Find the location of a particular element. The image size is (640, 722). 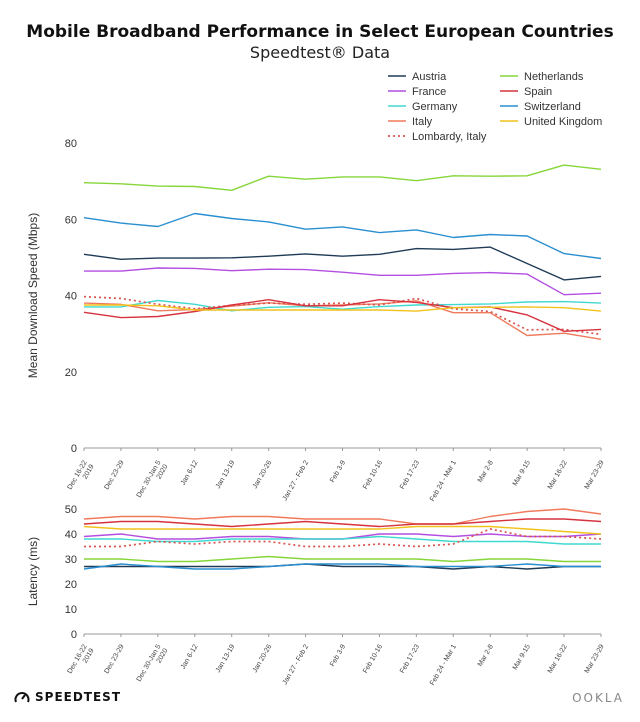

legend-label: Austria is located at coordinates (429, 77).